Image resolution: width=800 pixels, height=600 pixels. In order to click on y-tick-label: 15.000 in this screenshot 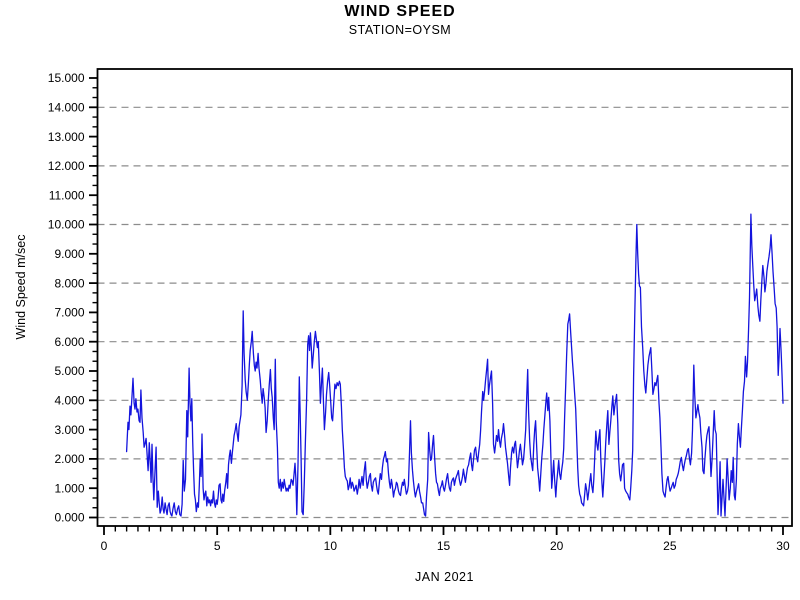, I will do `click(66, 78)`.